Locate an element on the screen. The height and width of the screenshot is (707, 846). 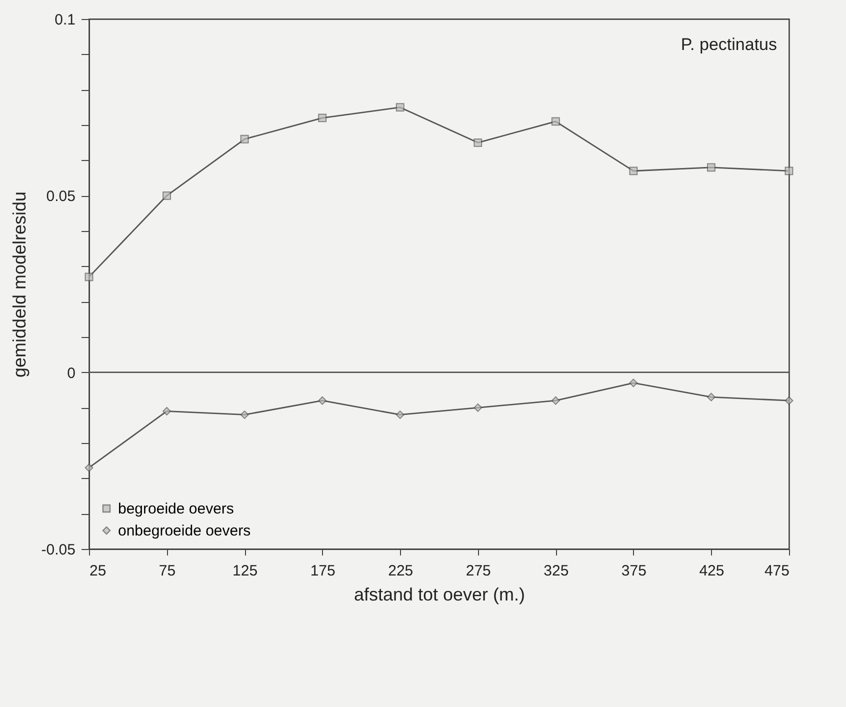
x-tick-label: 325 is located at coordinates (556, 571).